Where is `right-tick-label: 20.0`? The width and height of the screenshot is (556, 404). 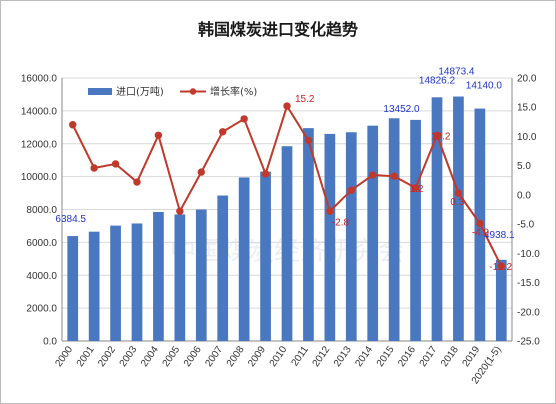 right-tick-label: 20.0 is located at coordinates (527, 79).